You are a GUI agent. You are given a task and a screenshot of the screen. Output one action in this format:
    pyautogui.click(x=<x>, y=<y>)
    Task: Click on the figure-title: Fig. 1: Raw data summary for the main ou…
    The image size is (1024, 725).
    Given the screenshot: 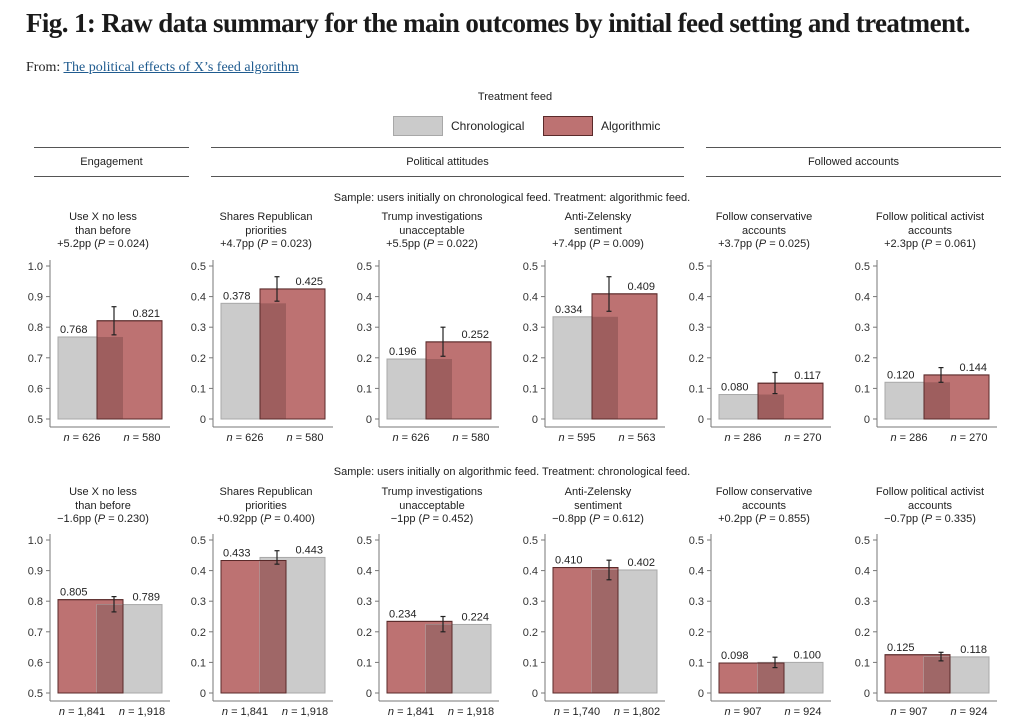 What is the action you would take?
    pyautogui.click(x=498, y=23)
    